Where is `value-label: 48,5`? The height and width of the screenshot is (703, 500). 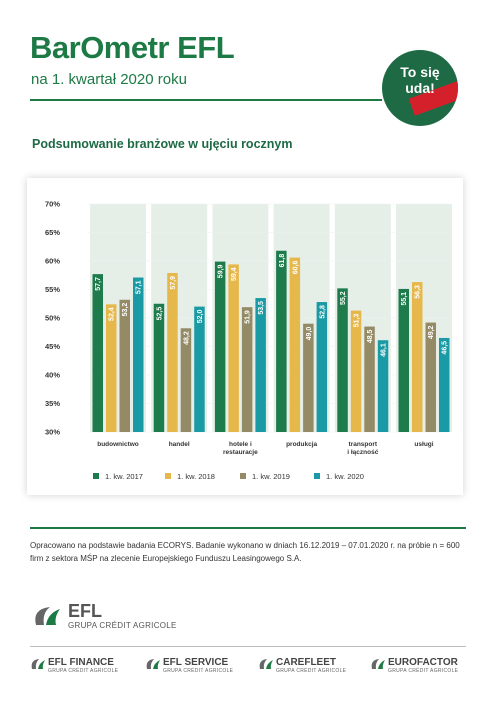 value-label: 48,5 is located at coordinates (370, 336).